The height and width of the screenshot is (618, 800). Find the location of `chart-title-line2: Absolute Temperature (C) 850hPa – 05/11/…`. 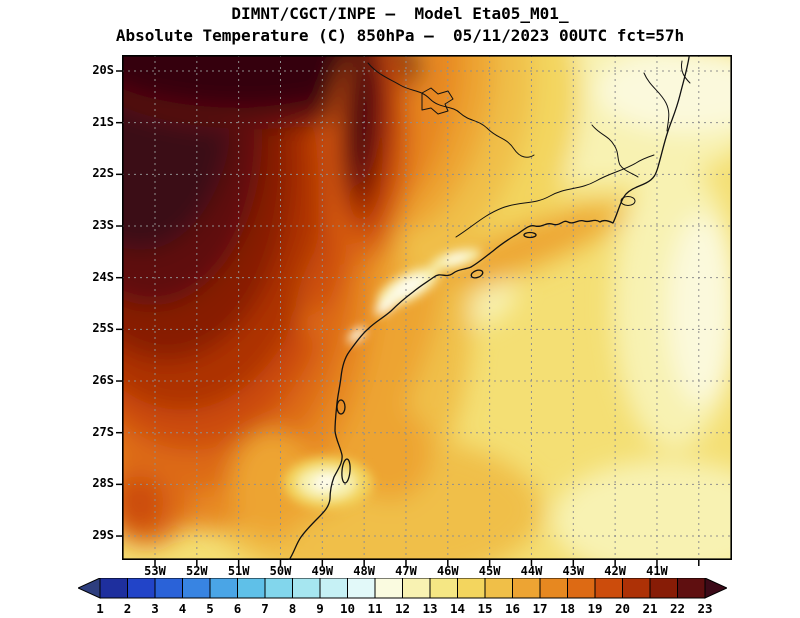

chart-title-line2: Absolute Temperature (C) 850hPa – 05/11/… is located at coordinates (400, 35).